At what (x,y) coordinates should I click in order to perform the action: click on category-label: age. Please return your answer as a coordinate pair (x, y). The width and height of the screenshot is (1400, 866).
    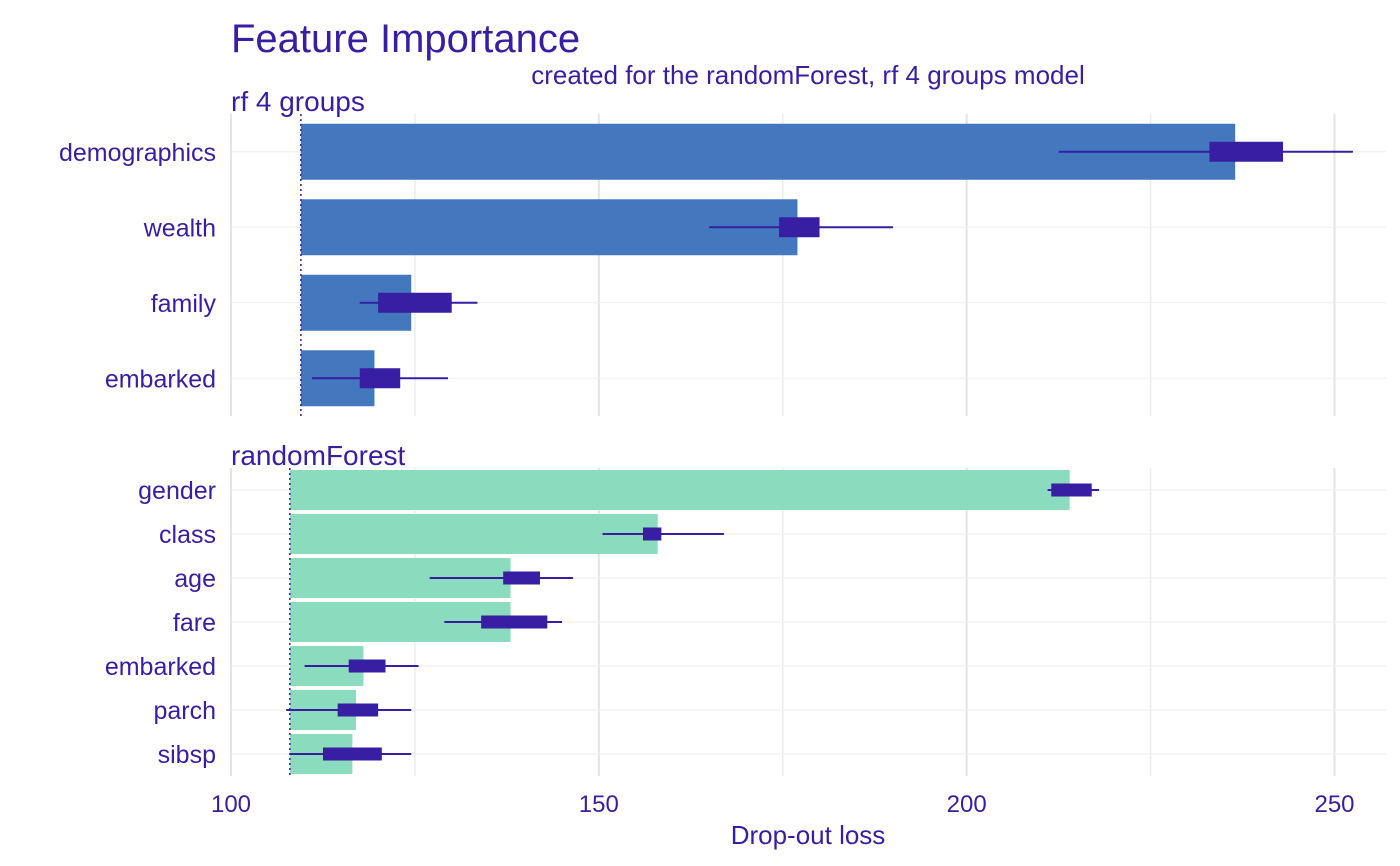
    Looking at the image, I should click on (195, 579).